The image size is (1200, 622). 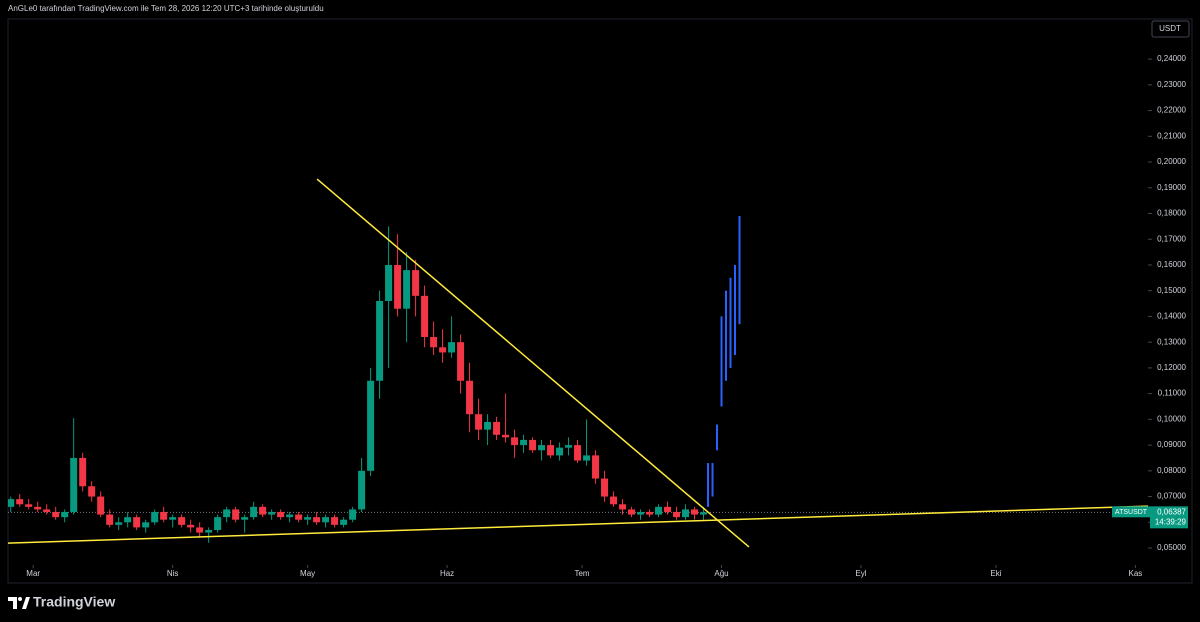 I want to click on y-tick-label: 0,19000, so click(x=1171, y=187).